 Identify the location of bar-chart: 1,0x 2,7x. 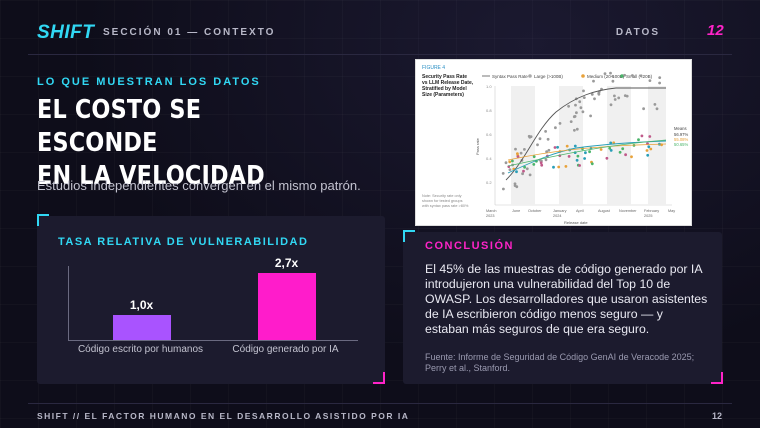
(213, 298).